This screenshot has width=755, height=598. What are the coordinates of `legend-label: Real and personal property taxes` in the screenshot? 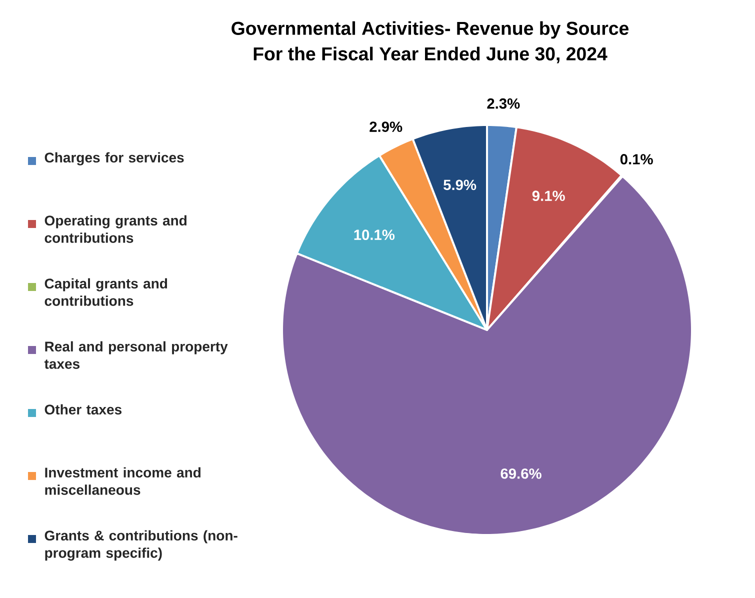 It's located at (136, 355).